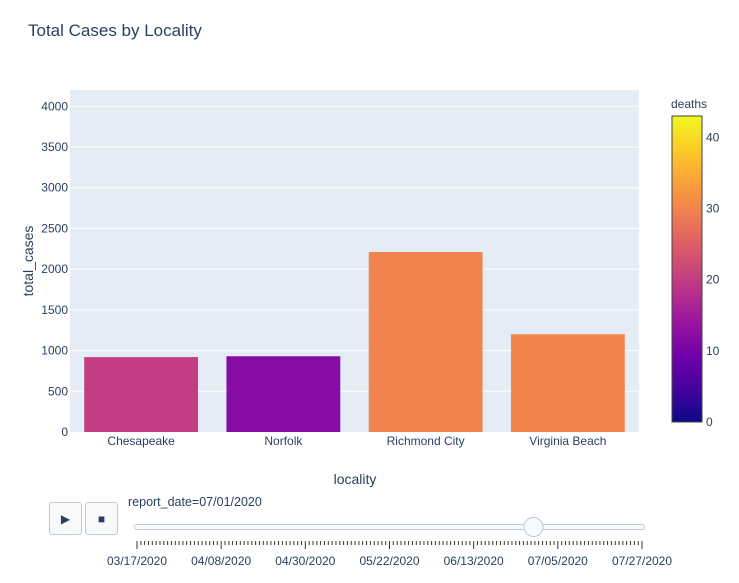 The height and width of the screenshot is (583, 739). Describe the element at coordinates (54, 351) in the screenshot. I see `y-tick-label: 1000` at that location.